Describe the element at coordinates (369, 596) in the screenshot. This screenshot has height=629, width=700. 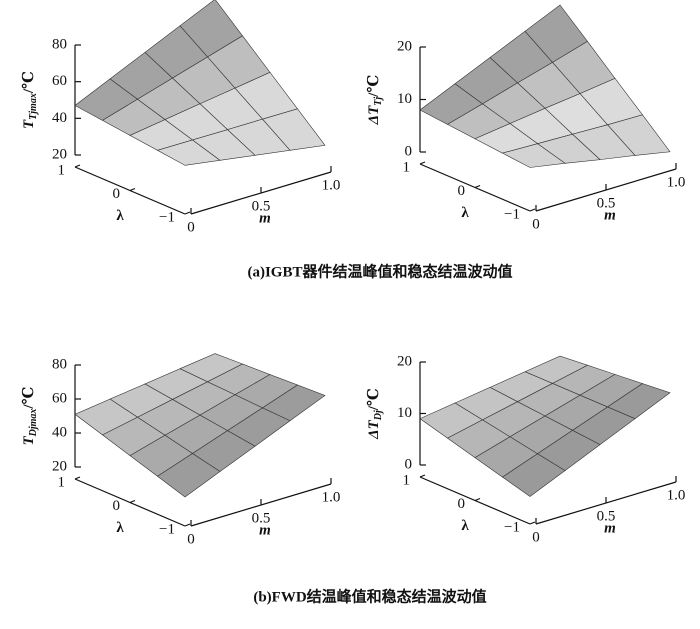
I see `caption: (b)FWD结温峰值和稳态结温波动值` at that location.